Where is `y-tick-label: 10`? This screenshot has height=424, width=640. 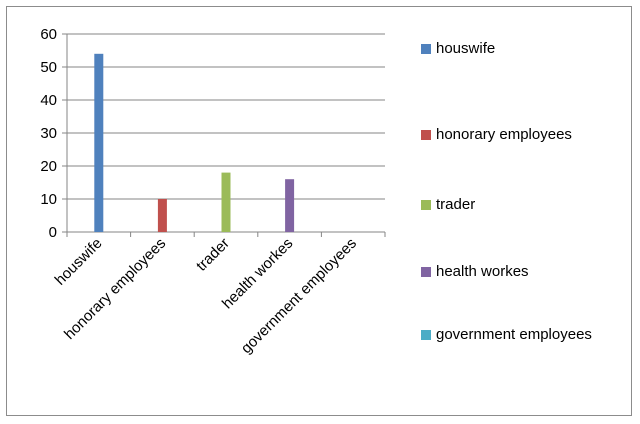
y-tick-label: 10 is located at coordinates (48, 199).